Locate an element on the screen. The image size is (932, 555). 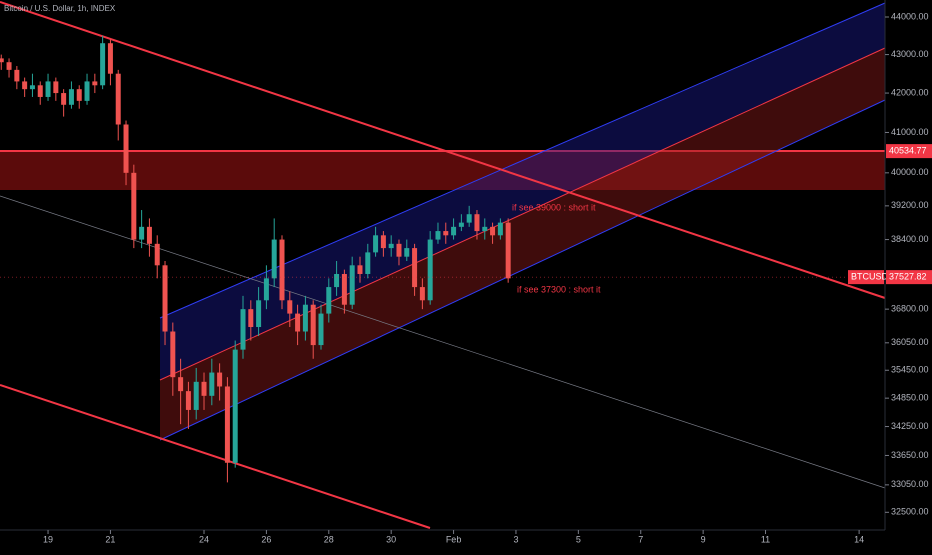
x-tick-label: Feb is located at coordinates (454, 539).